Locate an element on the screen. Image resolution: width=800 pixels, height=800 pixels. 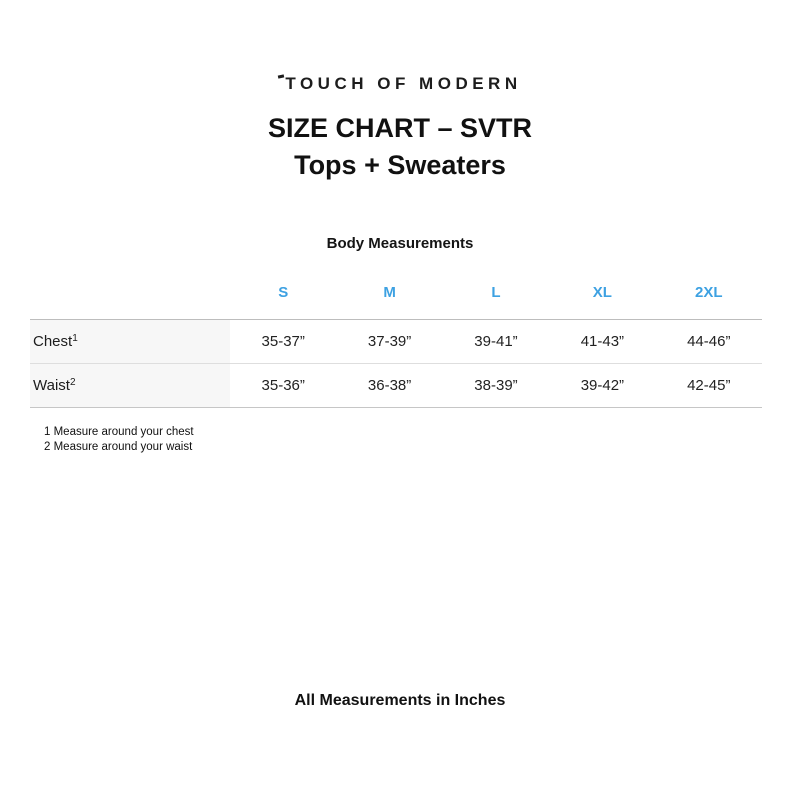
measurement-cell: 36-38” is located at coordinates (389, 385).